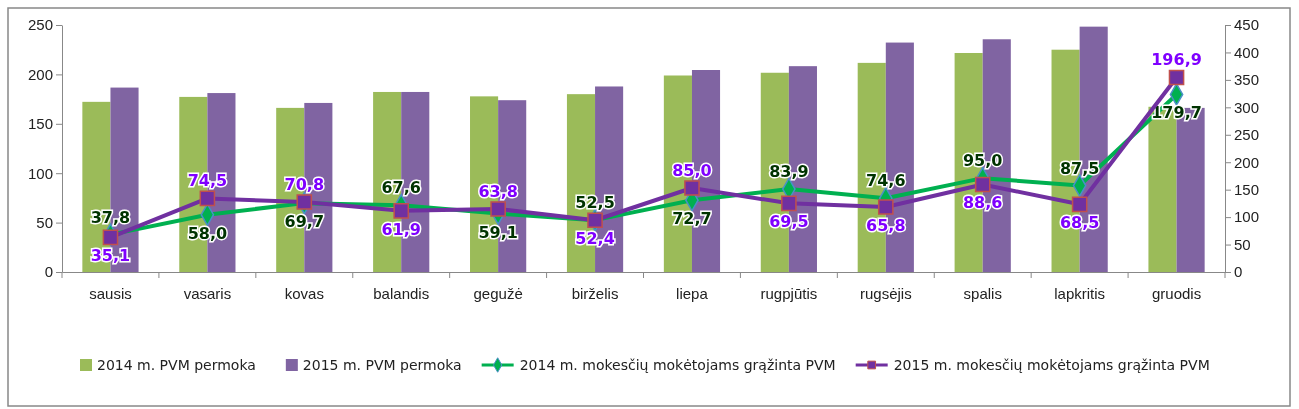 Image resolution: width=1299 pixels, height=409 pixels. What do you see at coordinates (207, 293) in the screenshot?
I see `x-tick-label: vasaris` at bounding box center [207, 293].